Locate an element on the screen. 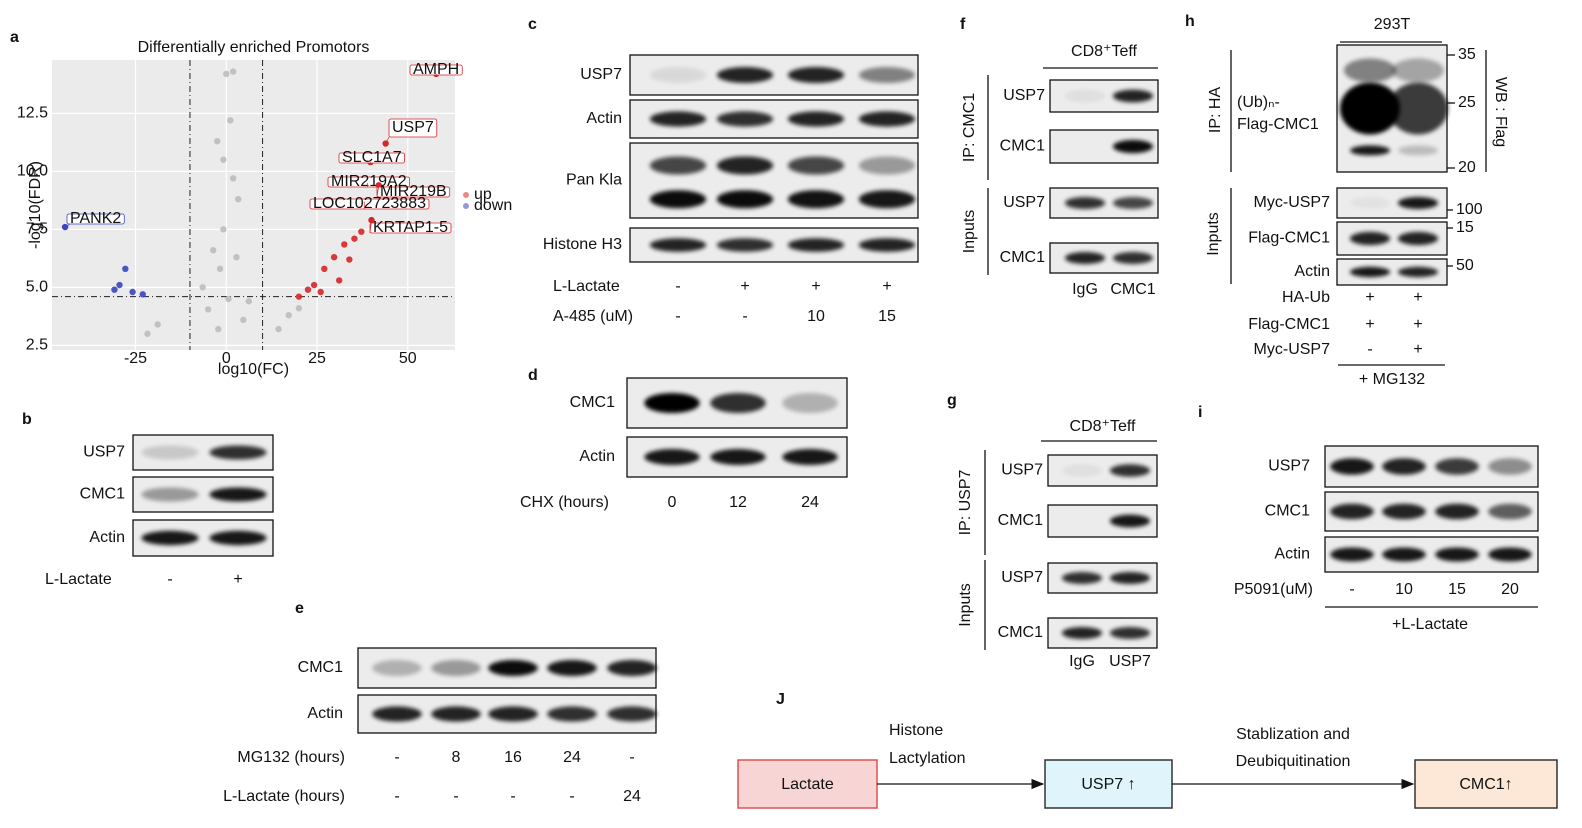 Image resolution: width=1582 pixels, height=828 pixels. condition-label: P5091(uM) is located at coordinates (1273, 589).